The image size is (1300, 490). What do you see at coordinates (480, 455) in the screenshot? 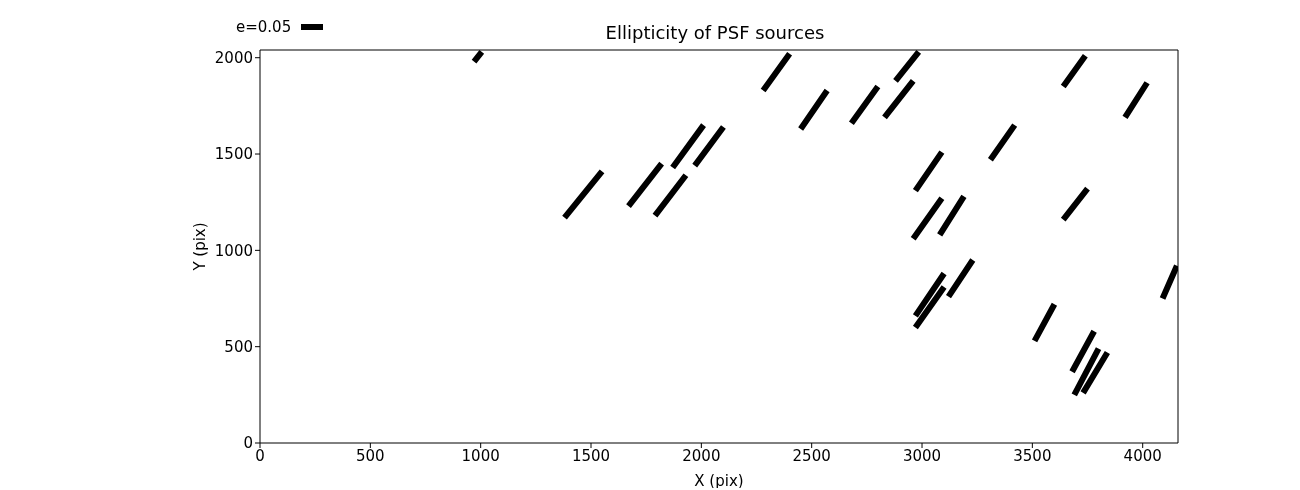
I see `x-tick-label: 1000` at bounding box center [480, 455].